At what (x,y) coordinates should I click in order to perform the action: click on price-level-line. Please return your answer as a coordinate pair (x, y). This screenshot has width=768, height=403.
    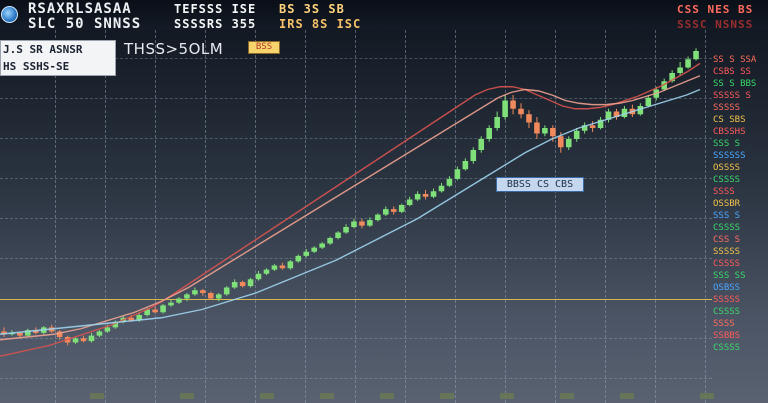
    Looking at the image, I should click on (356, 299).